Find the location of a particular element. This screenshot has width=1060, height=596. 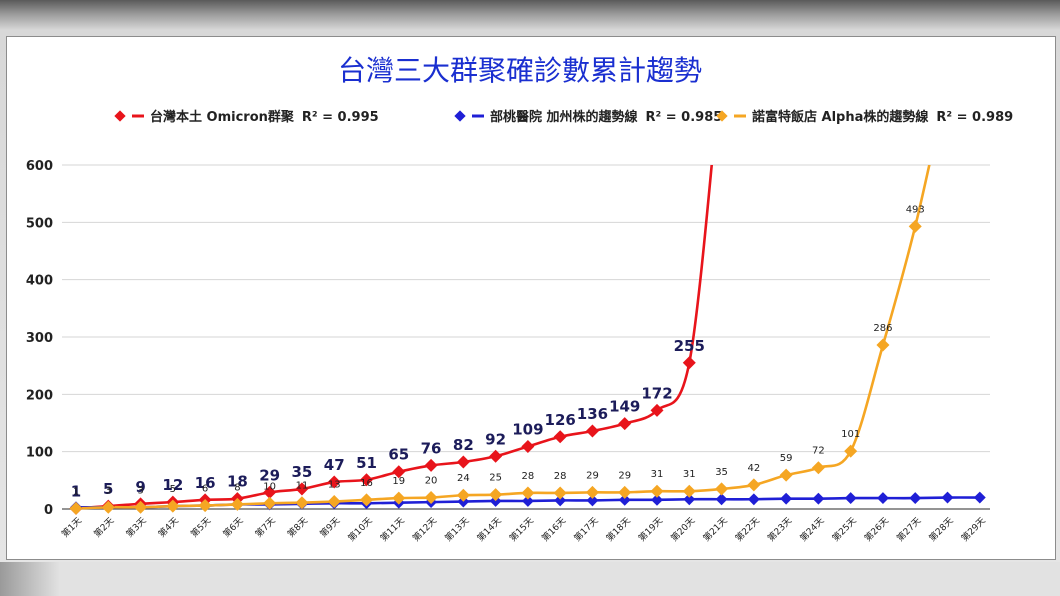

data-label: 101 is located at coordinates (850, 434).